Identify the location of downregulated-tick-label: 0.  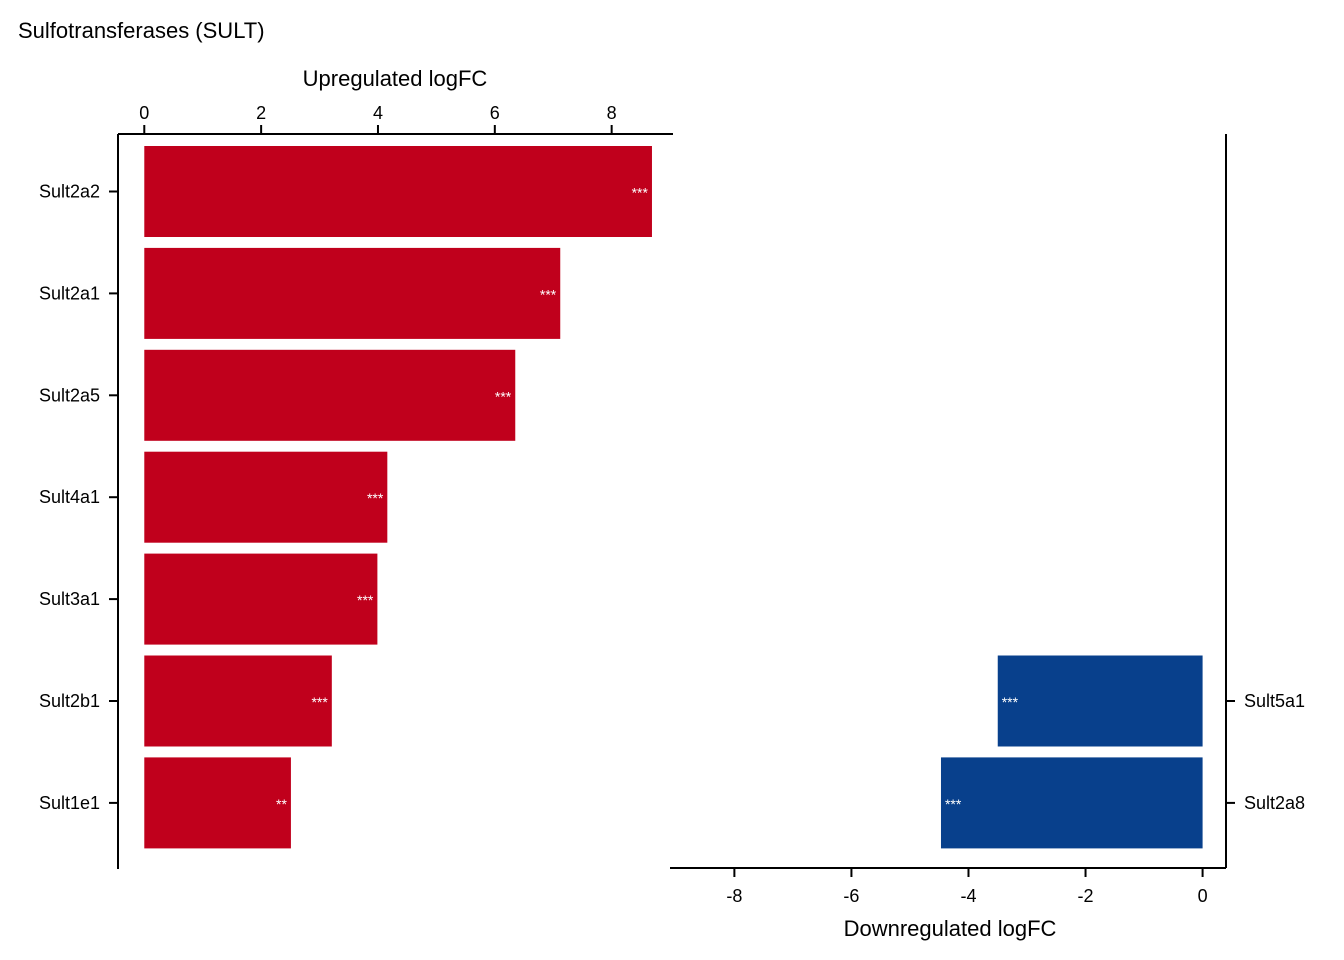
(1203, 896).